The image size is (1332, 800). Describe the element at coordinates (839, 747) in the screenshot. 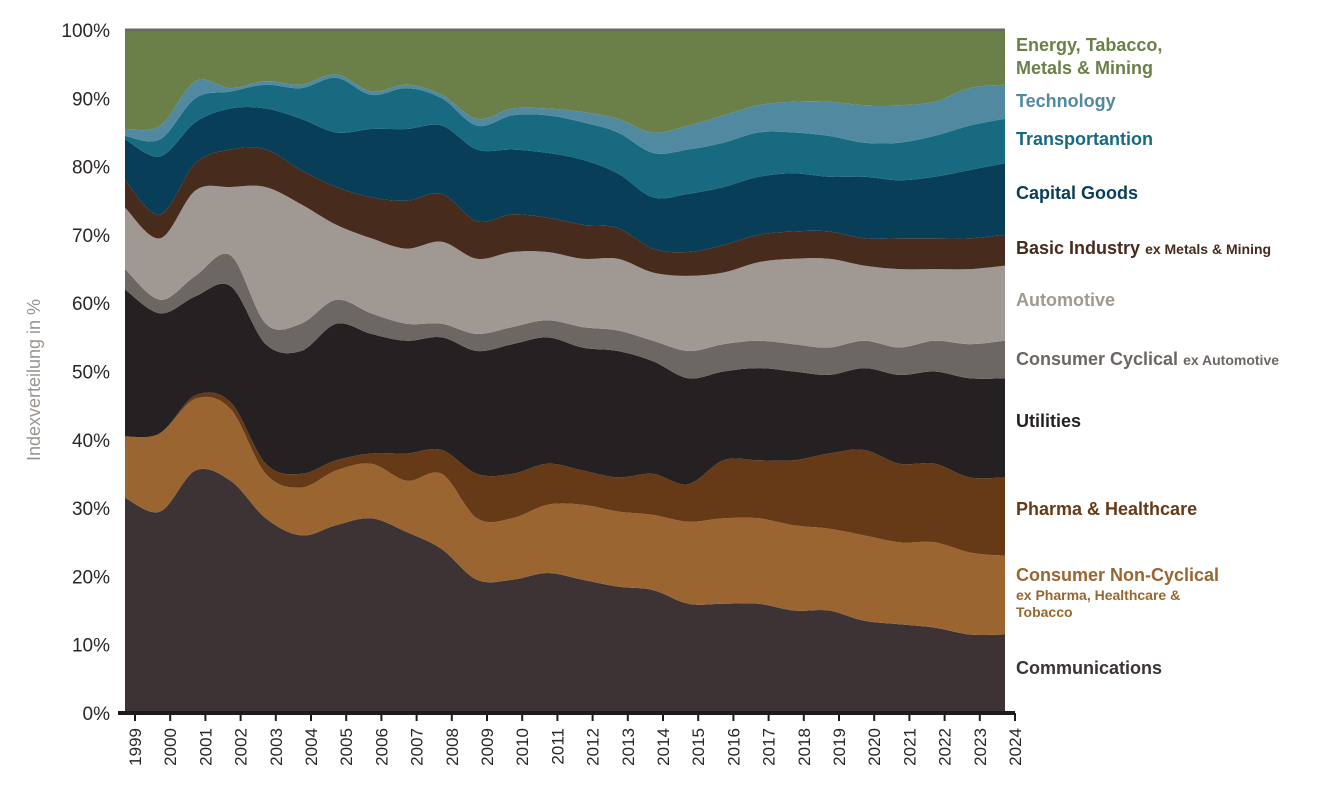

I see `x-tick-label: 2019` at that location.